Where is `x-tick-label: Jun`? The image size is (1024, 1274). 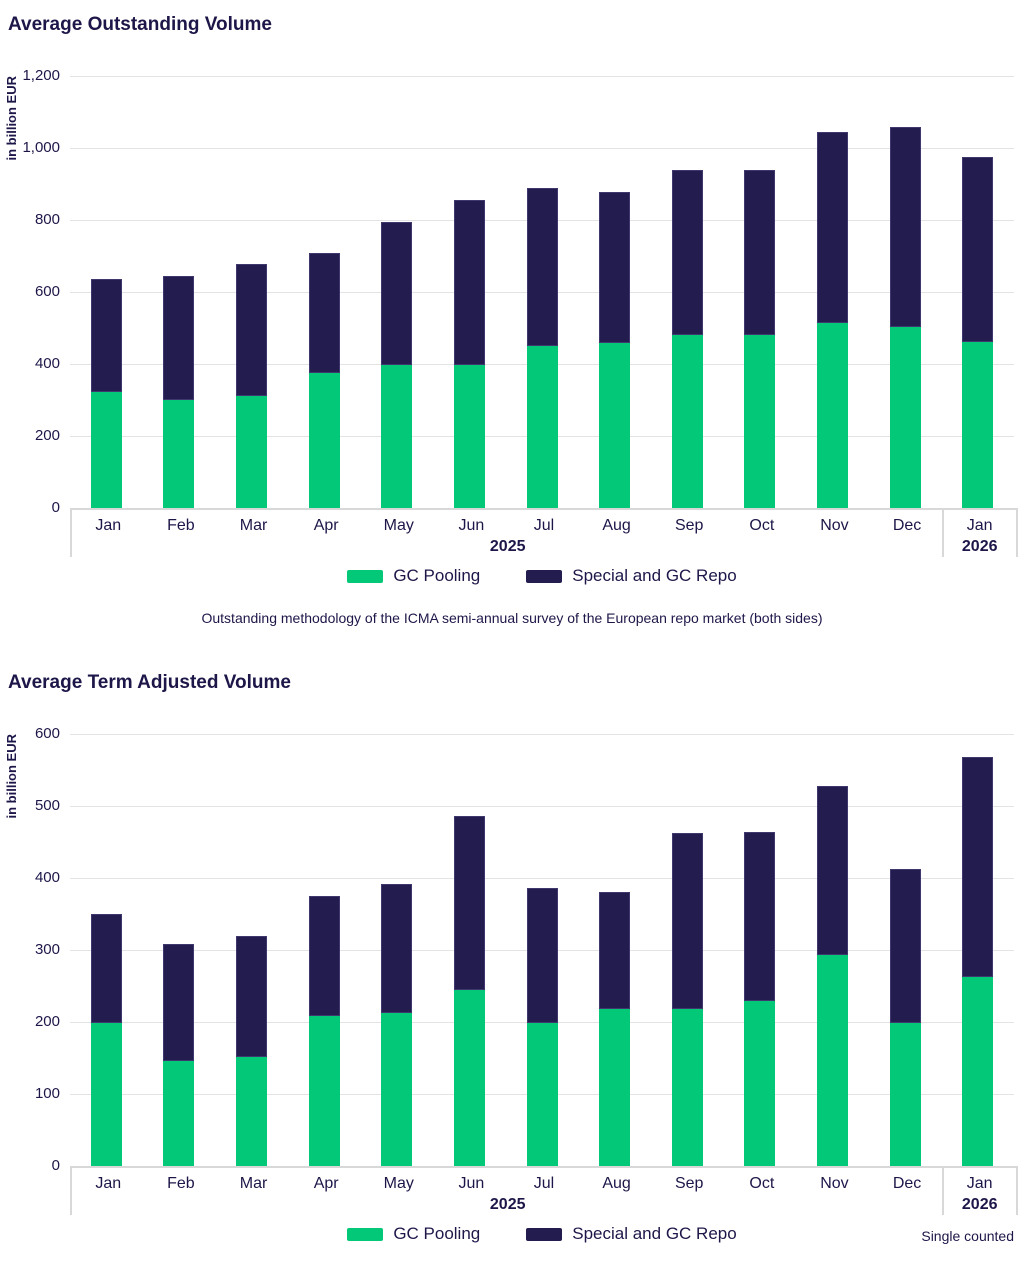 x-tick-label: Jun is located at coordinates (471, 1183).